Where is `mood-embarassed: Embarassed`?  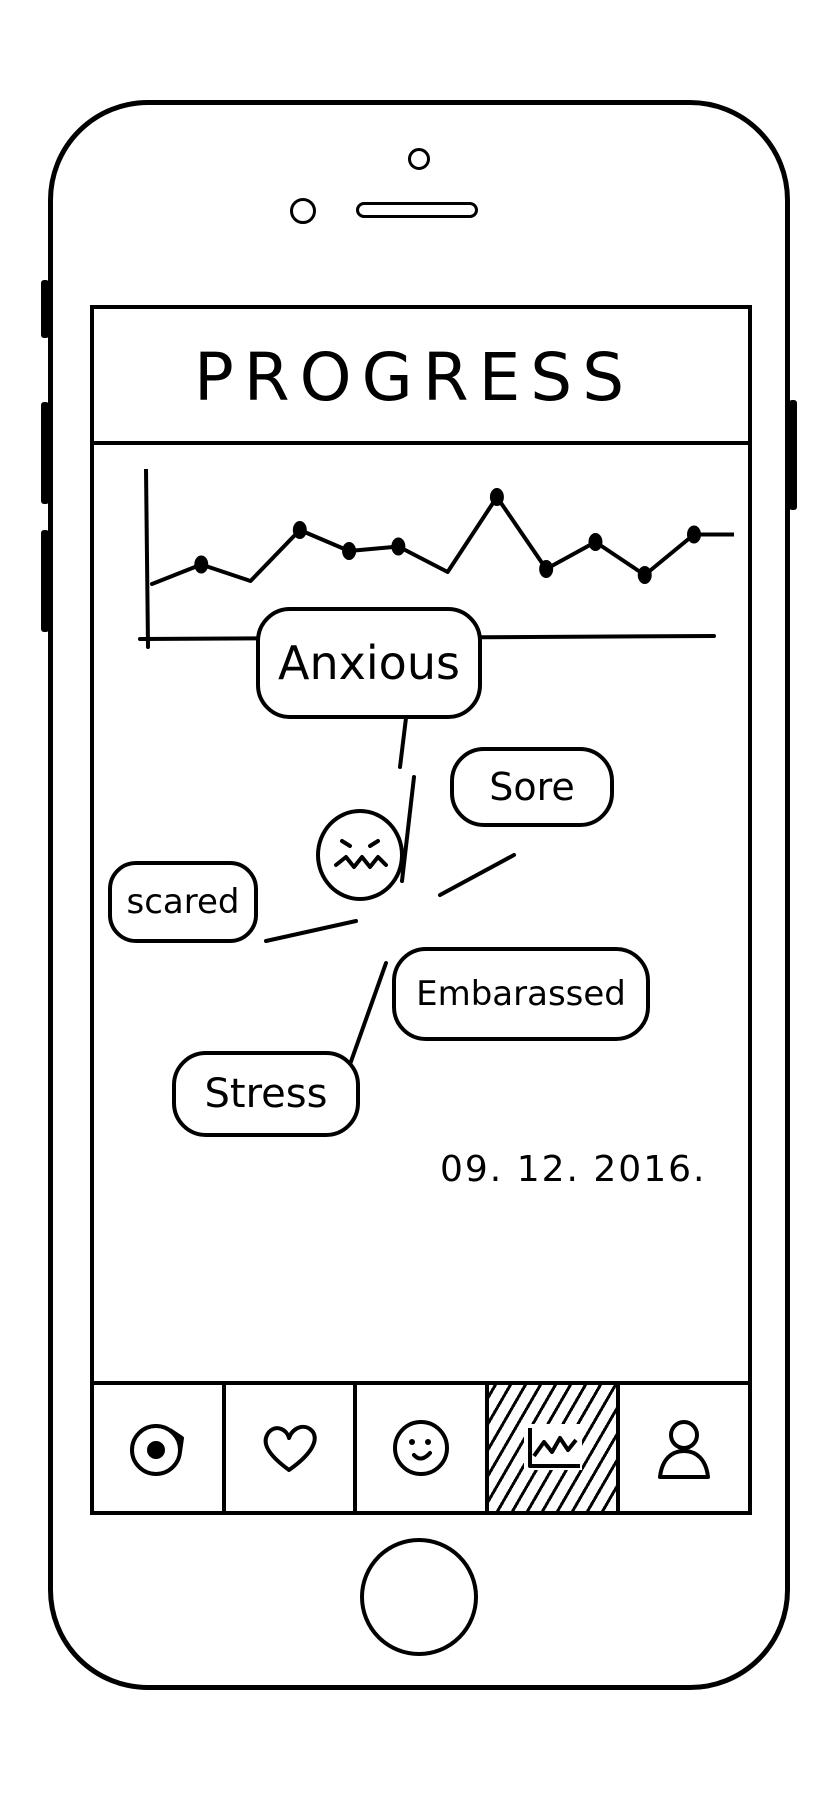 mood-embarassed: Embarassed is located at coordinates (521, 994).